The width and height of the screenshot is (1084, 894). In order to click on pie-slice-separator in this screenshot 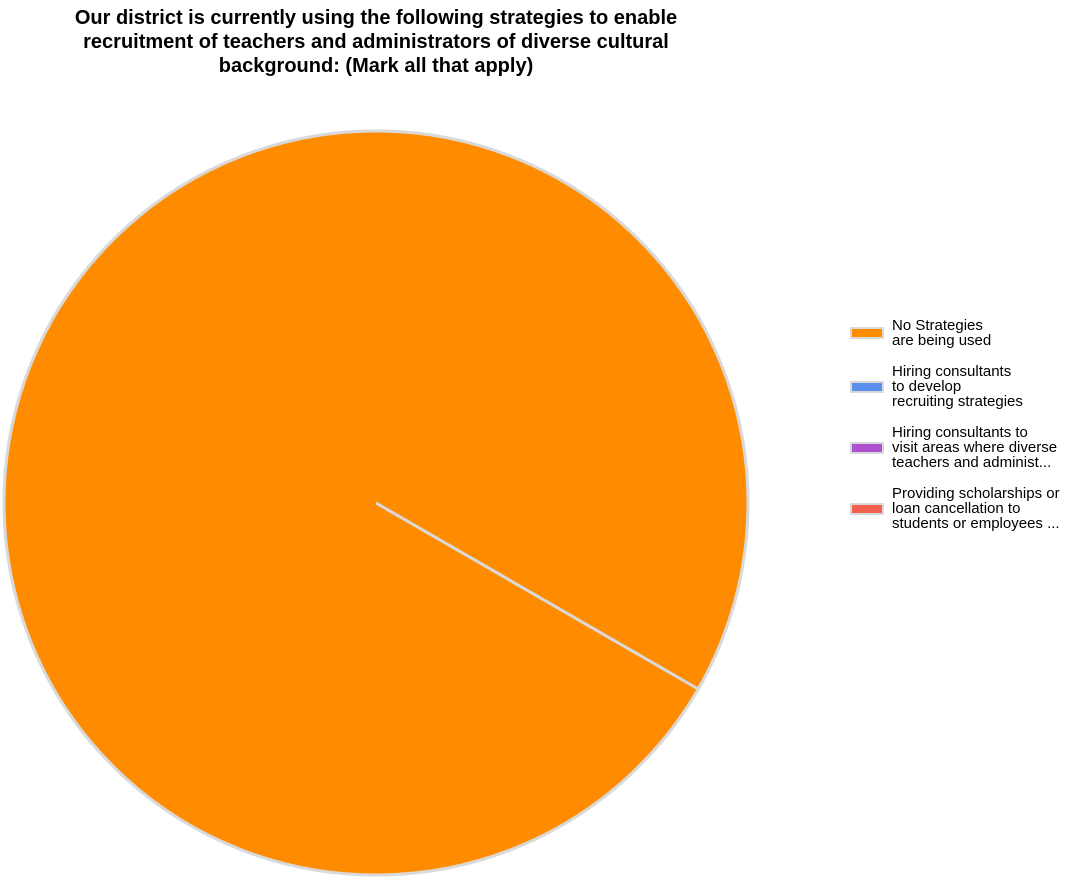, I will do `click(537, 596)`.